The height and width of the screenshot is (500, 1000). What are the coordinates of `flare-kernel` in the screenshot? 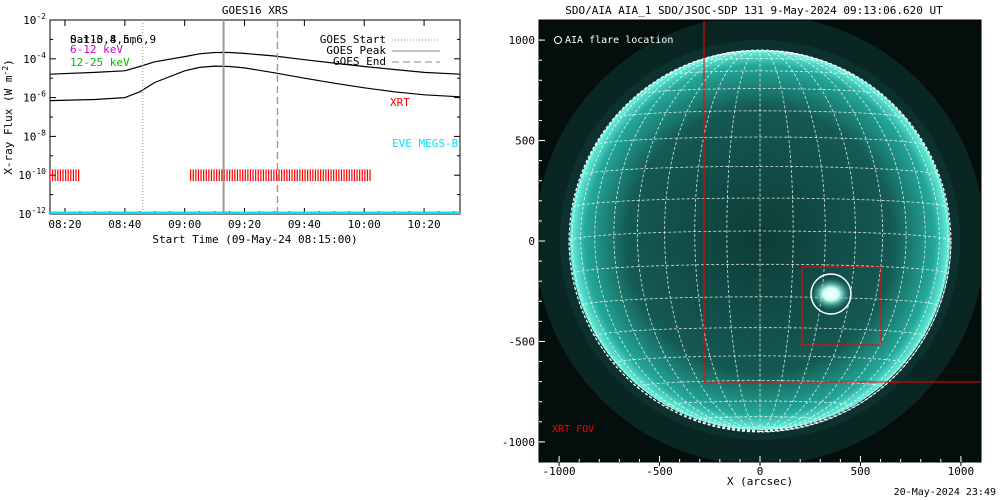 It's located at (831, 294).